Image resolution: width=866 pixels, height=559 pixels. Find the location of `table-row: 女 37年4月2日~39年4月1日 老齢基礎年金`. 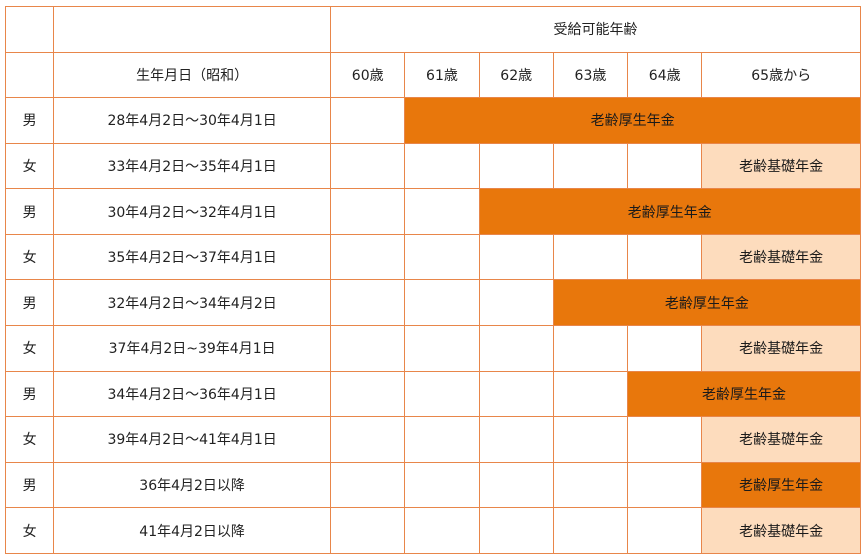

table-row: 女 37年4月2日~39年4月1日 老齢基礎年金 is located at coordinates (432, 348).